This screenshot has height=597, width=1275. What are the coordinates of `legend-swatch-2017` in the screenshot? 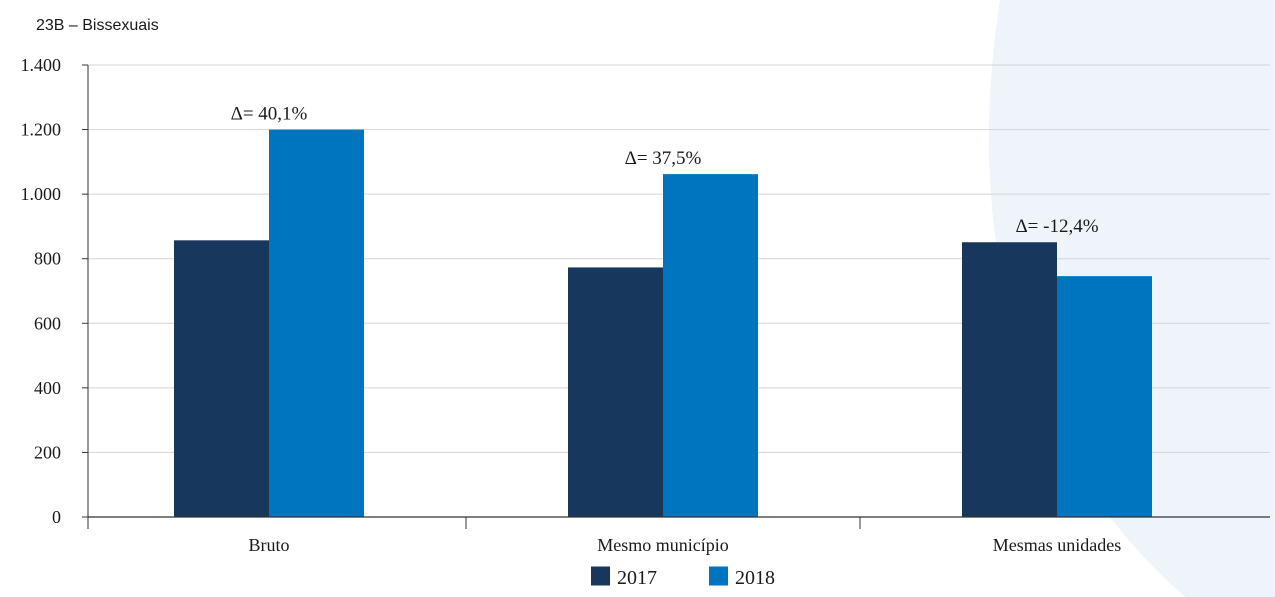 It's located at (600, 576).